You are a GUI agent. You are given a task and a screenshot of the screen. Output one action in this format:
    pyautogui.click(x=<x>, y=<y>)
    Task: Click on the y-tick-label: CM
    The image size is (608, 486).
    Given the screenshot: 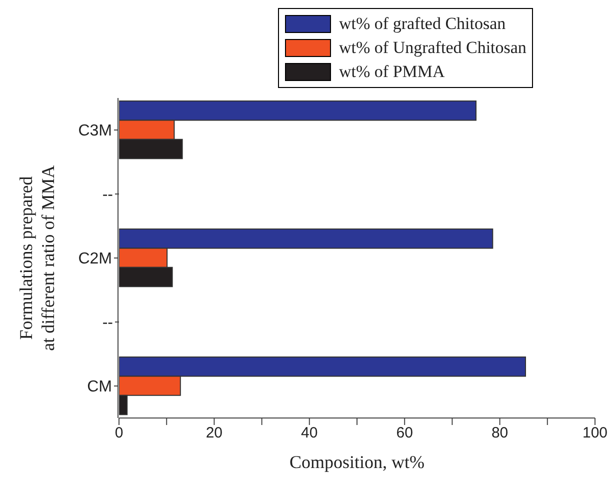 What is the action you would take?
    pyautogui.click(x=99, y=387)
    